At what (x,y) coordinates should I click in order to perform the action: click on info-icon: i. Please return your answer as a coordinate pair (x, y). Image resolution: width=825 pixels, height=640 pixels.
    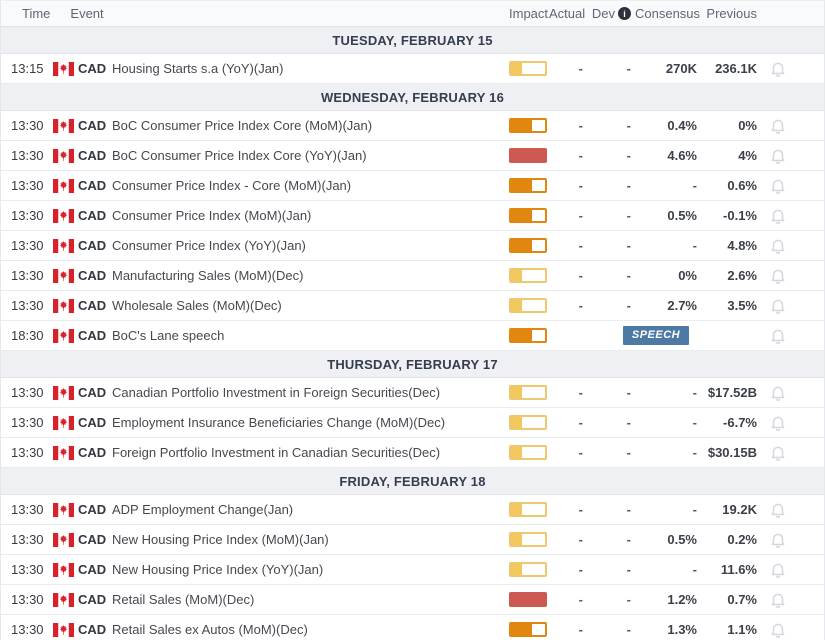
    Looking at the image, I should click on (624, 13).